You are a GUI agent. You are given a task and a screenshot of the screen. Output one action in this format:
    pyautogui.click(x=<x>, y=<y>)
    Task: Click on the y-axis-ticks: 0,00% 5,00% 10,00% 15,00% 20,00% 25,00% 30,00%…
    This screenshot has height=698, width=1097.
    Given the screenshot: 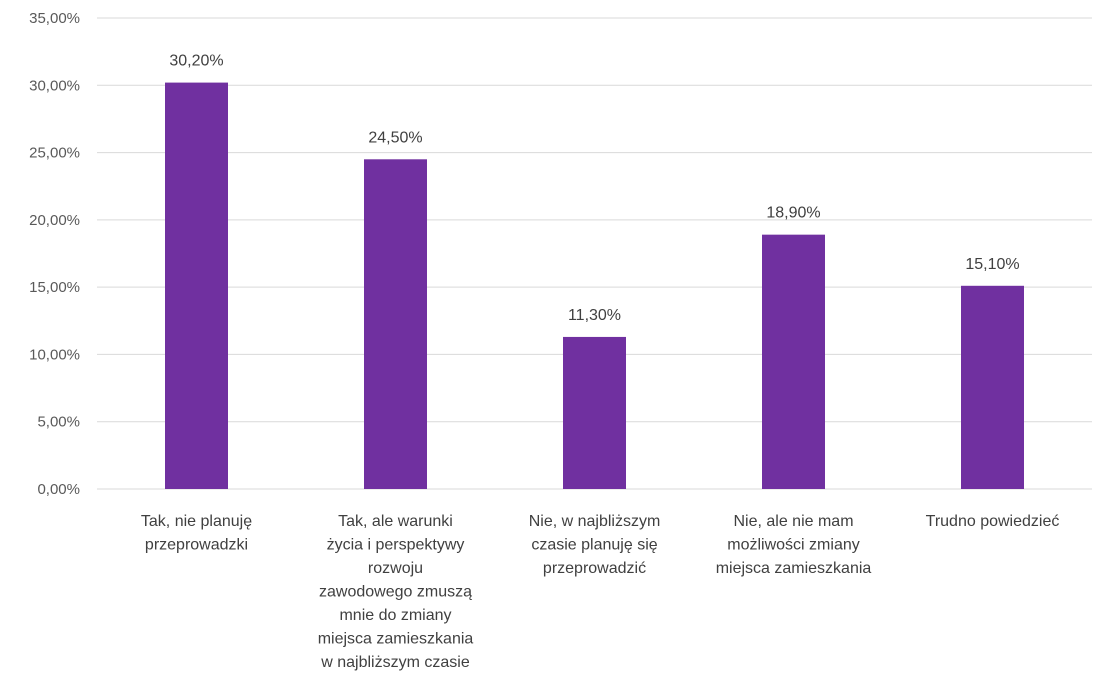 What is the action you would take?
    pyautogui.click(x=54, y=254)
    